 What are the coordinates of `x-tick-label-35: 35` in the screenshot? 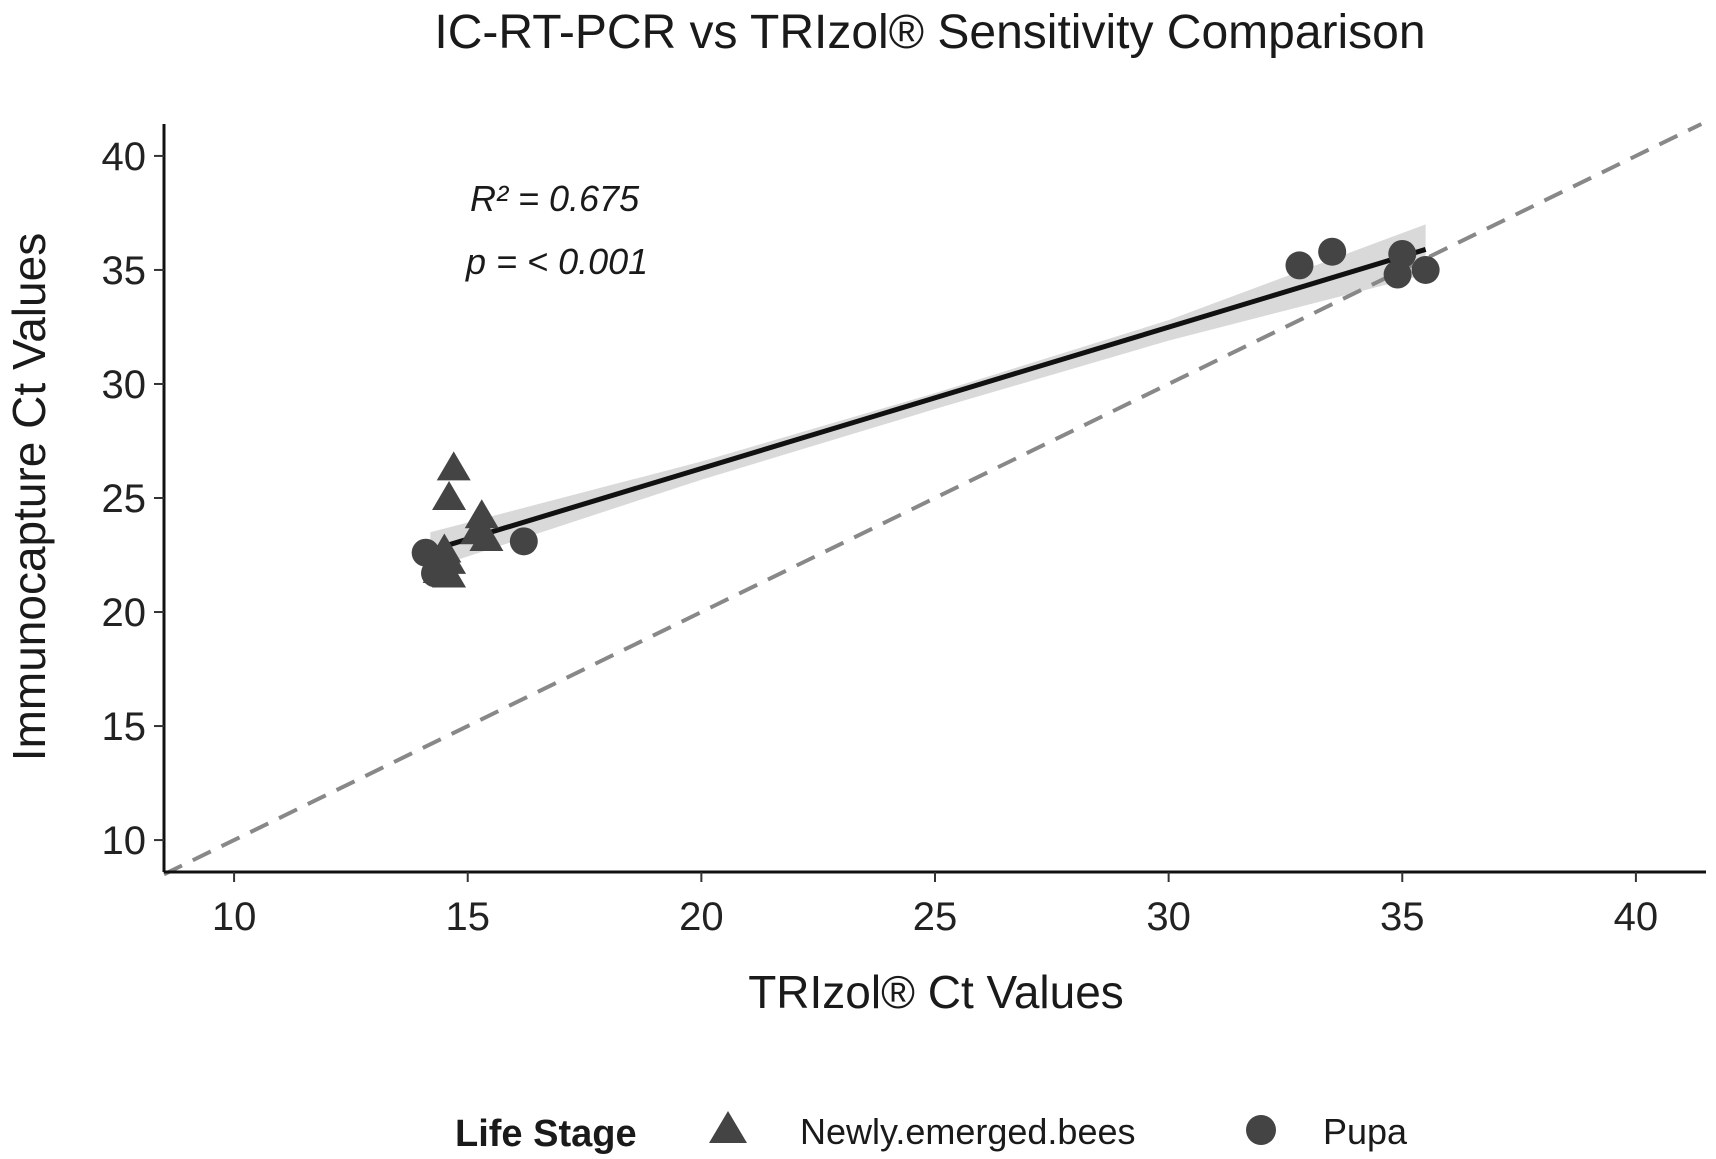 It's located at (1402, 917).